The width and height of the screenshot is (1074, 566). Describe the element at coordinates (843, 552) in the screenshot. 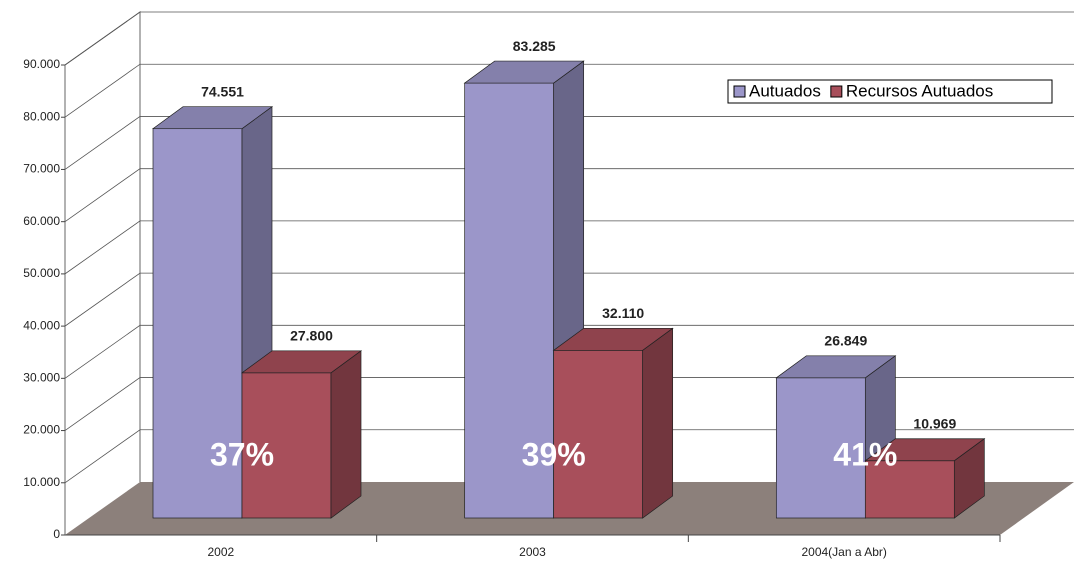

I see `x-tick-label: 2004(Jan a Abr)` at that location.